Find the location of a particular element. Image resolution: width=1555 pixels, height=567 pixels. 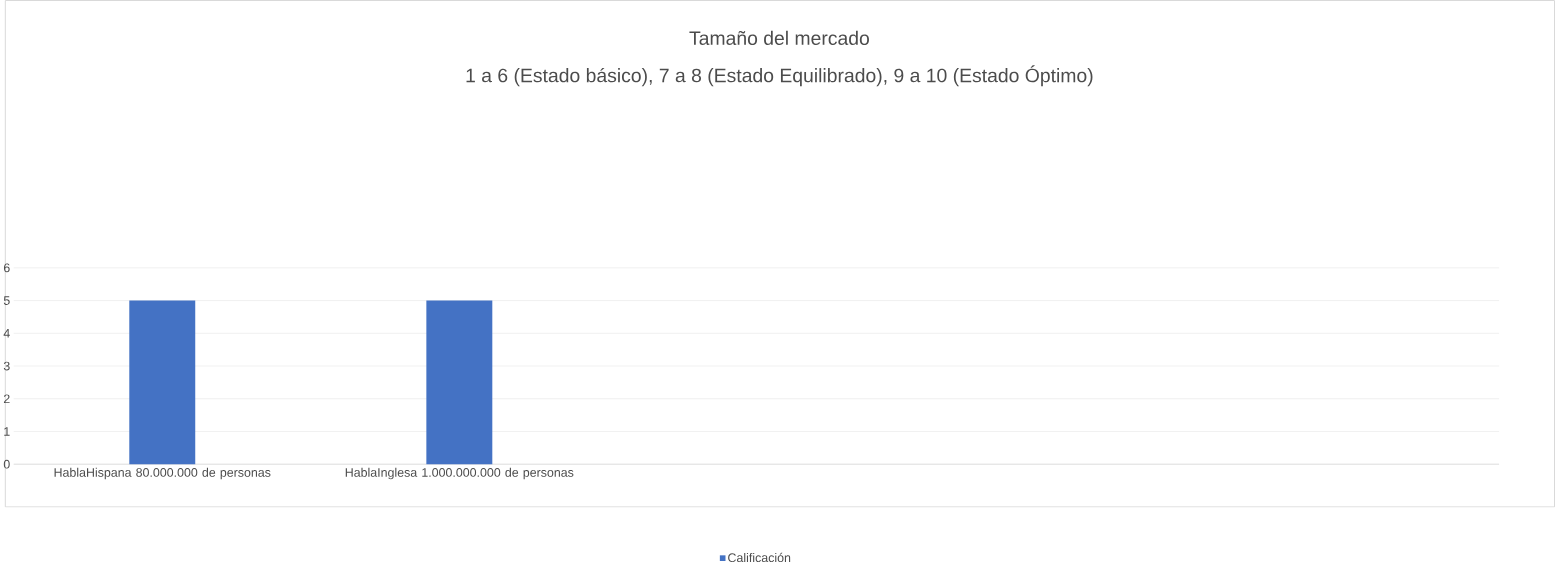

x-tick-label: HablaInglesa 1.000.000.000 de personas is located at coordinates (459, 473).